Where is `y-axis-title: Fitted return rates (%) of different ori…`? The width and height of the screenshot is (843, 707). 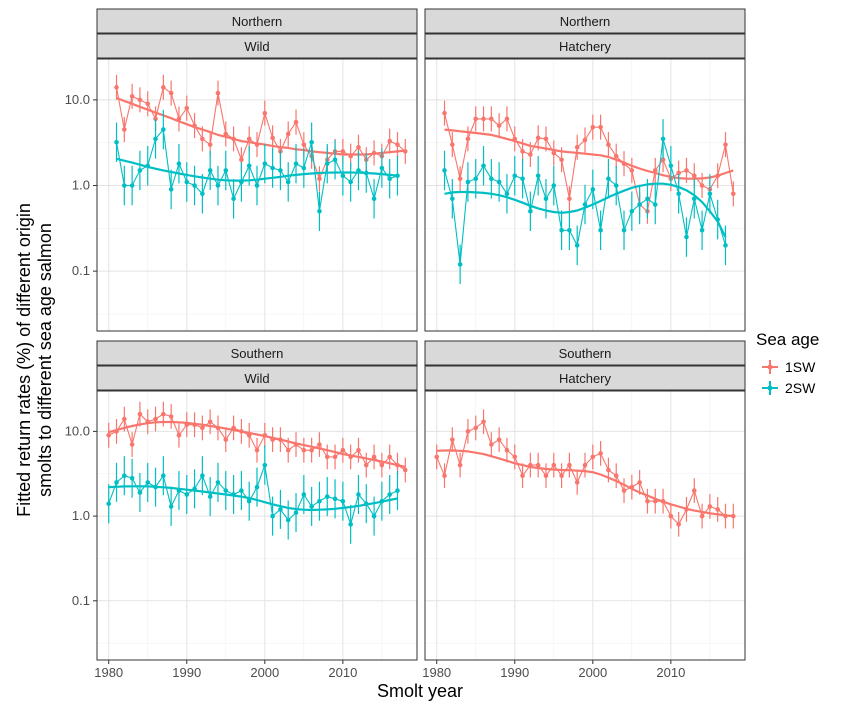 y-axis-title: Fitted return rates (%) of different ori… is located at coordinates (34, 360).